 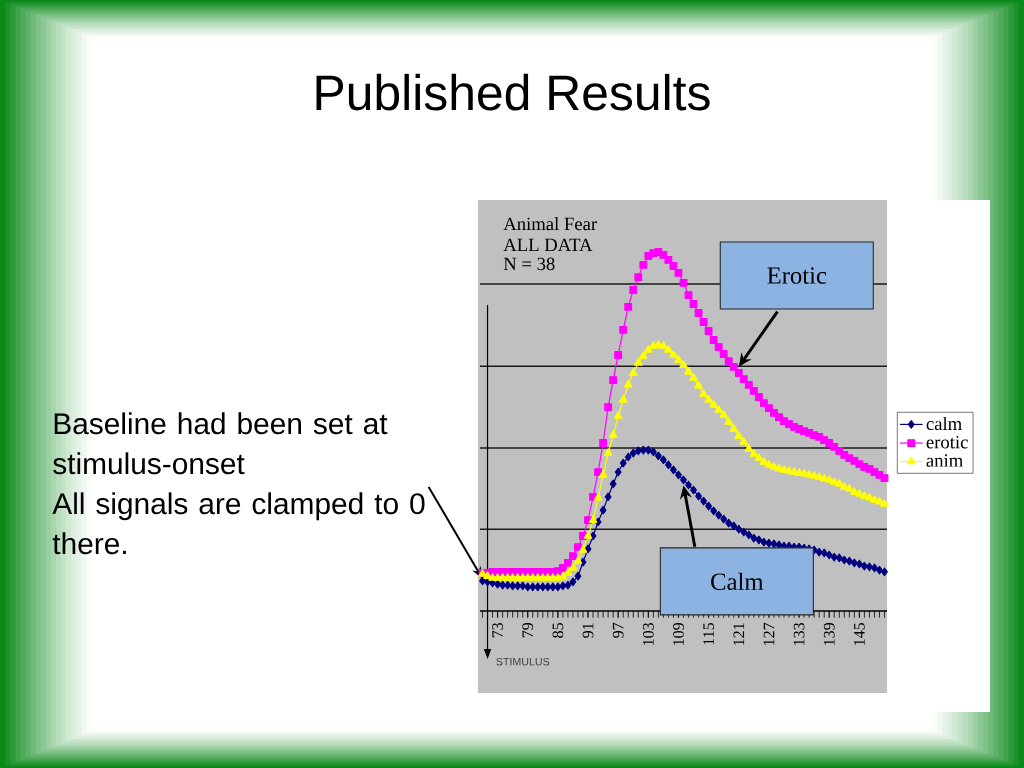 I want to click on text: Animal Fear, so click(x=550, y=224).